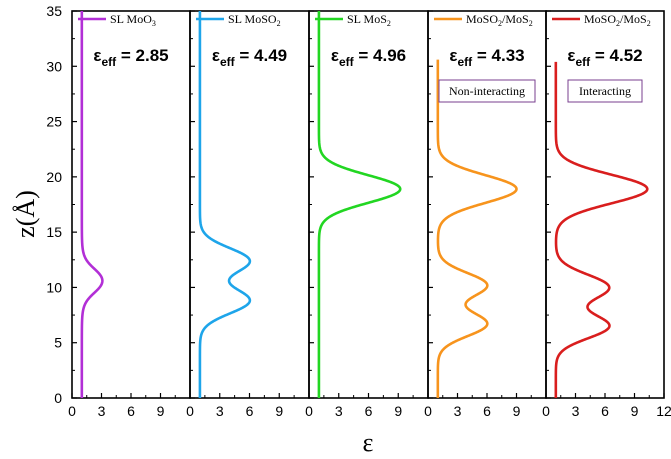 The width and height of the screenshot is (671, 459). Describe the element at coordinates (225, 204) in the screenshot. I see `series-line-moso2` at that location.